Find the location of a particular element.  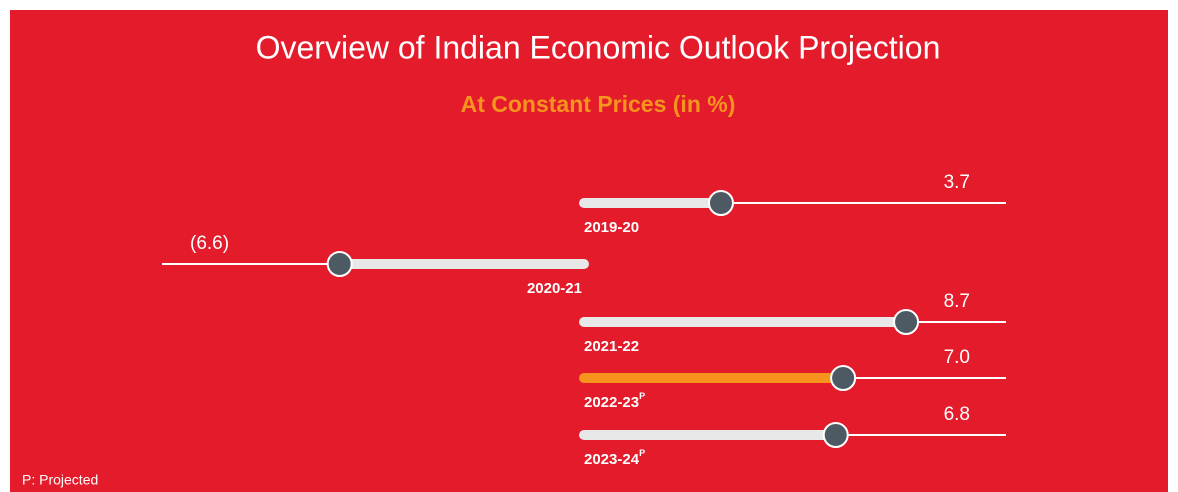

category-name: 2020-21 is located at coordinates (554, 288).